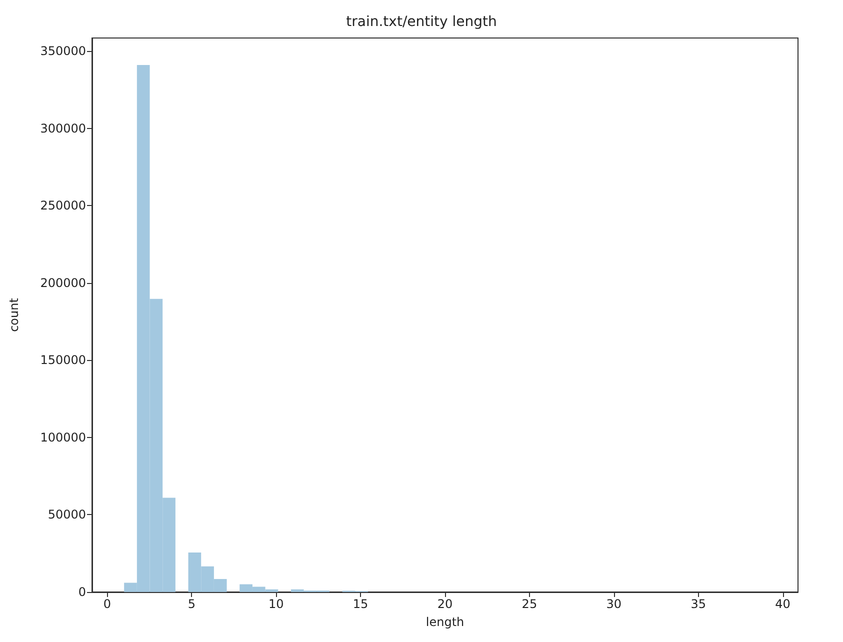 This screenshot has height=642, width=843. Describe the element at coordinates (782, 604) in the screenshot. I see `x-tick-label: 40` at that location.